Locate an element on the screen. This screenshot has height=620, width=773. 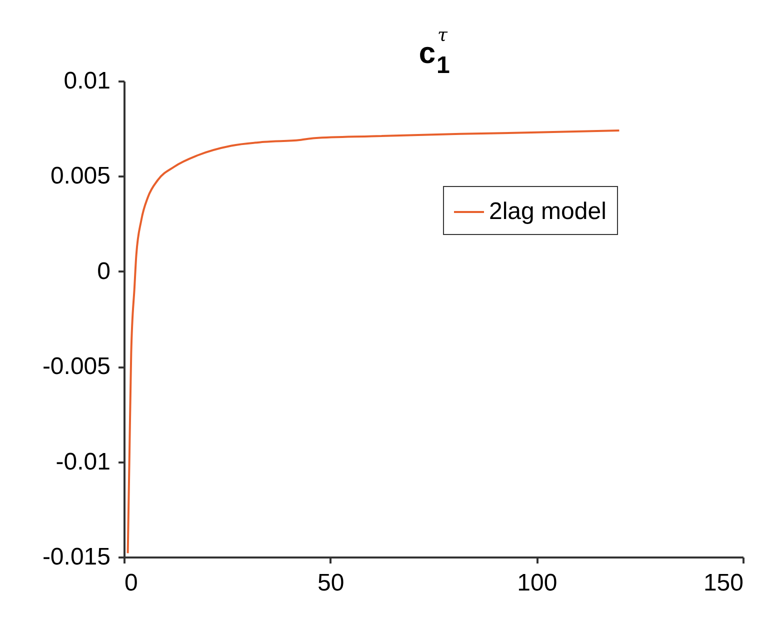
y-tick-label: -0.005 is located at coordinates (76, 366).